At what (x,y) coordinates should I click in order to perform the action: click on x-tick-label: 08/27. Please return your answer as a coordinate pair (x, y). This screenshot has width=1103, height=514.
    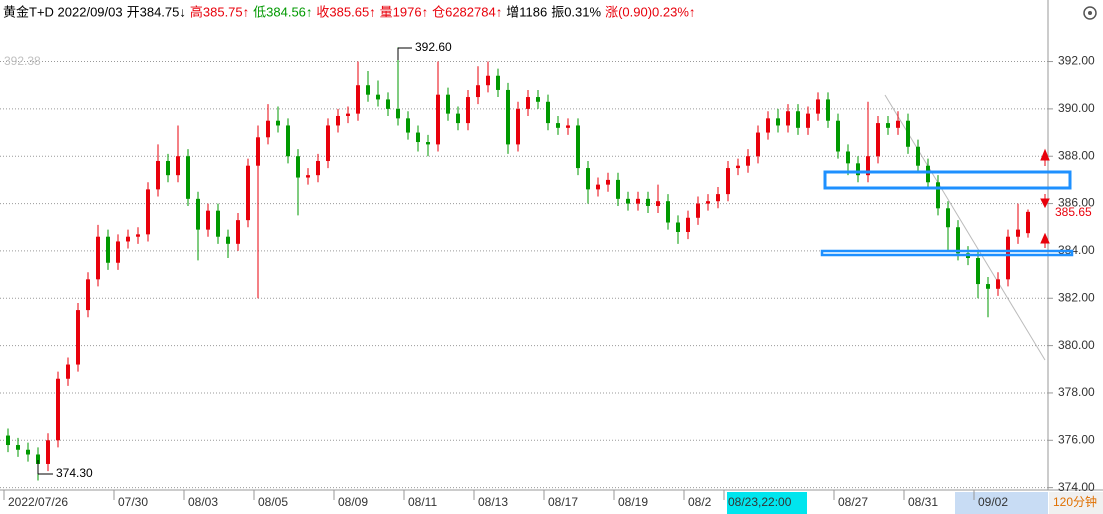
    Looking at the image, I should click on (853, 502).